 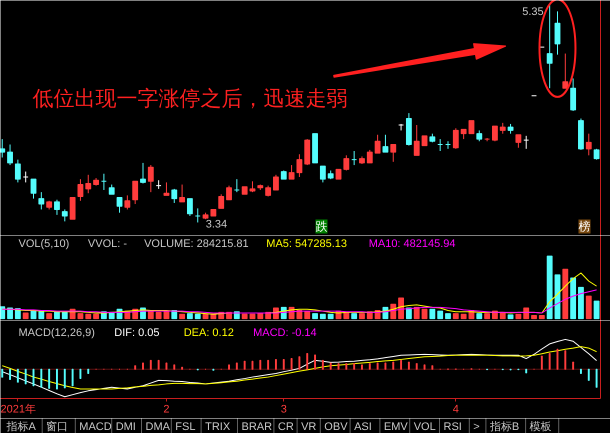 I want to click on text: MACD, so click(x=95, y=426).